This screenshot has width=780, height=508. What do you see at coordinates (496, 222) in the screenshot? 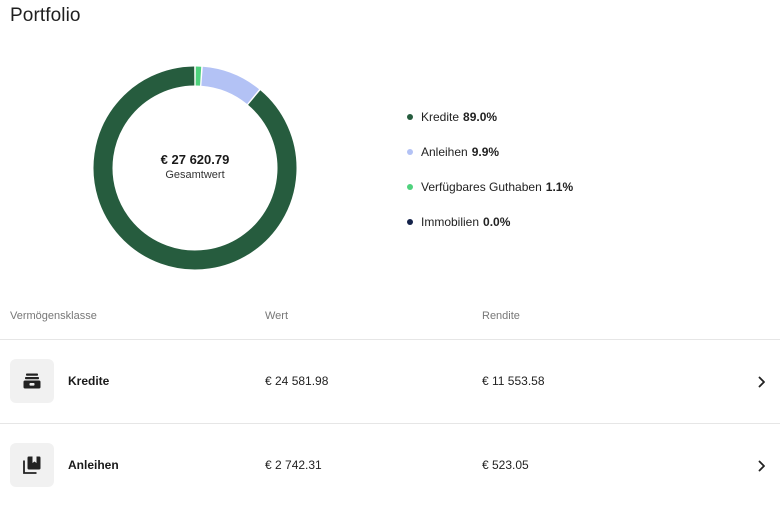
I see `legend-percent: 0.0%` at bounding box center [496, 222].